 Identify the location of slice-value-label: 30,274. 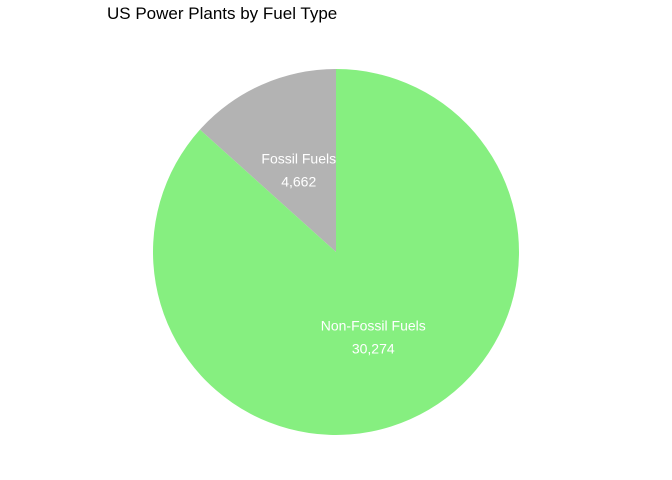
(373, 349).